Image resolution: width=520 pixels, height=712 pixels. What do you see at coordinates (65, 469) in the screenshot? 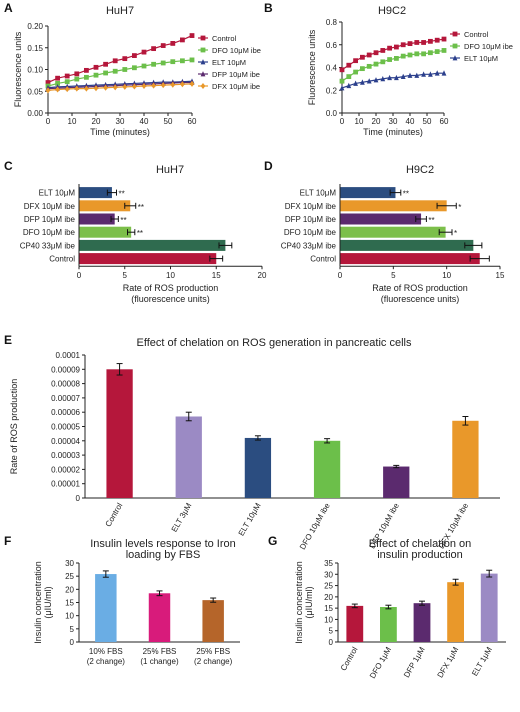
I see `y-tick-label: 0.00002` at bounding box center [65, 469].